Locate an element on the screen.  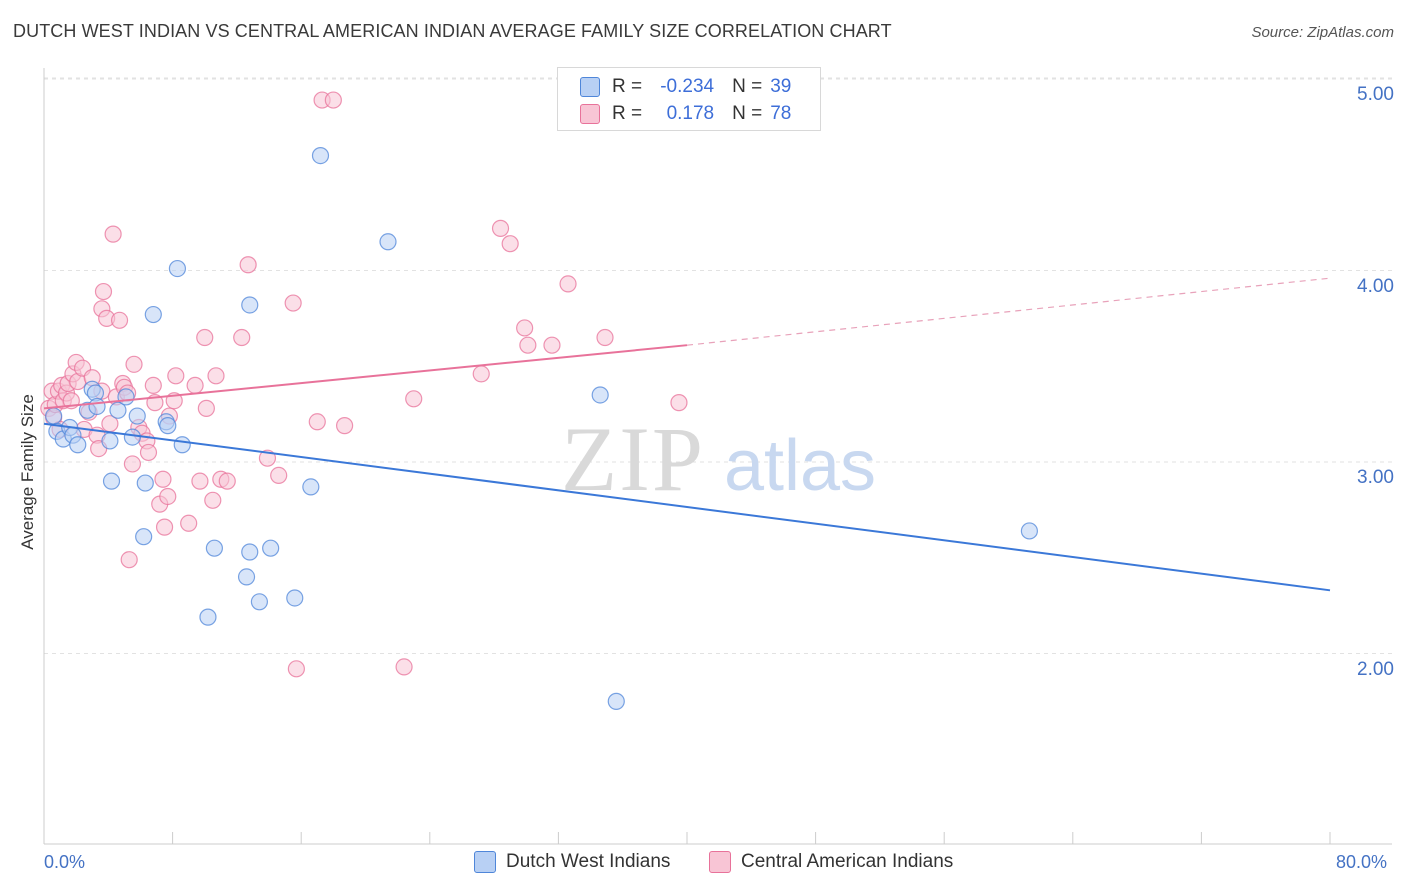
x-tick-label-min: 0.0% is located at coordinates (65, 862).